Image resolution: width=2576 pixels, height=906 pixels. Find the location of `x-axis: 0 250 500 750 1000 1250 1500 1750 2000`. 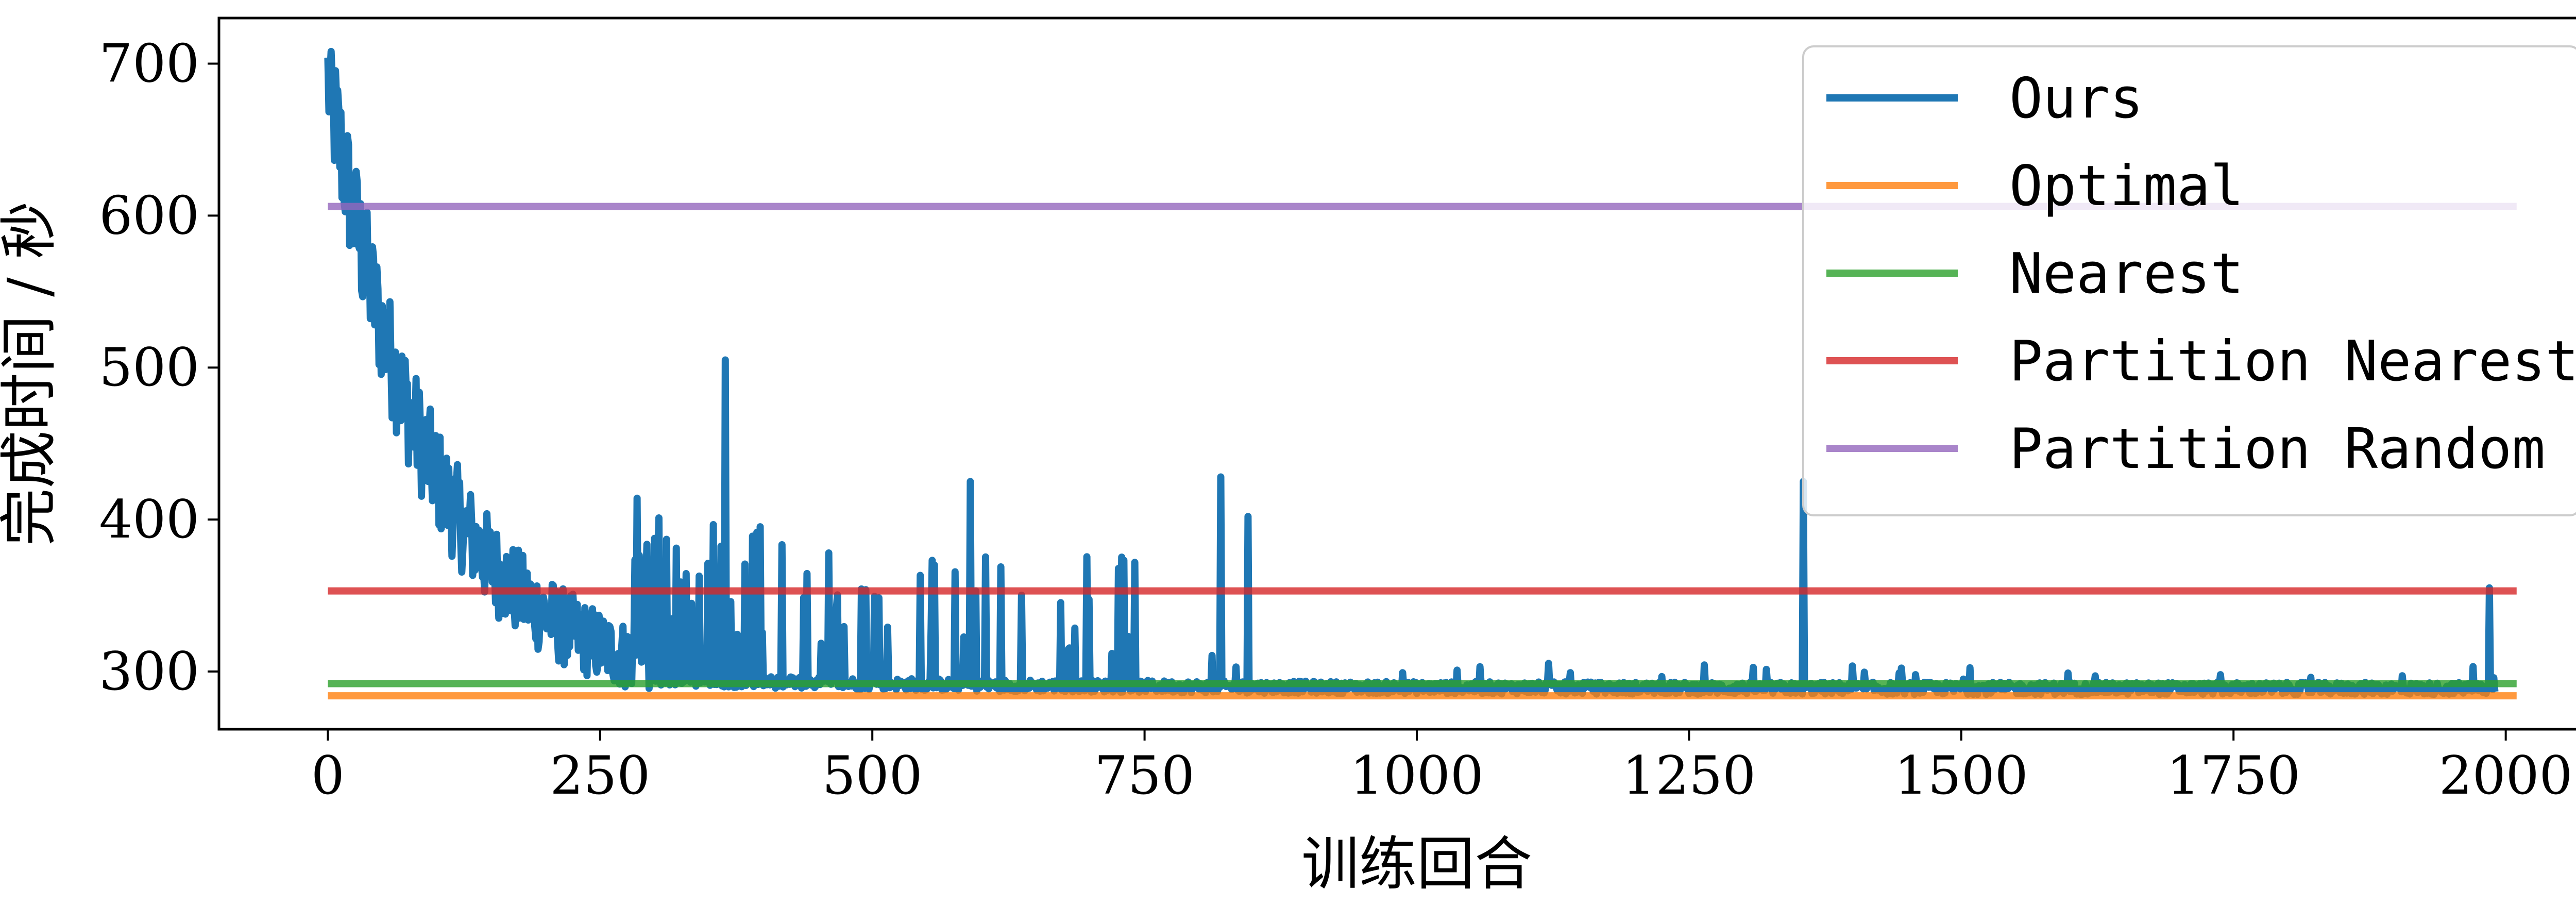

x-axis: 0 250 500 750 1000 1250 1500 1750 2000 is located at coordinates (1442, 768).